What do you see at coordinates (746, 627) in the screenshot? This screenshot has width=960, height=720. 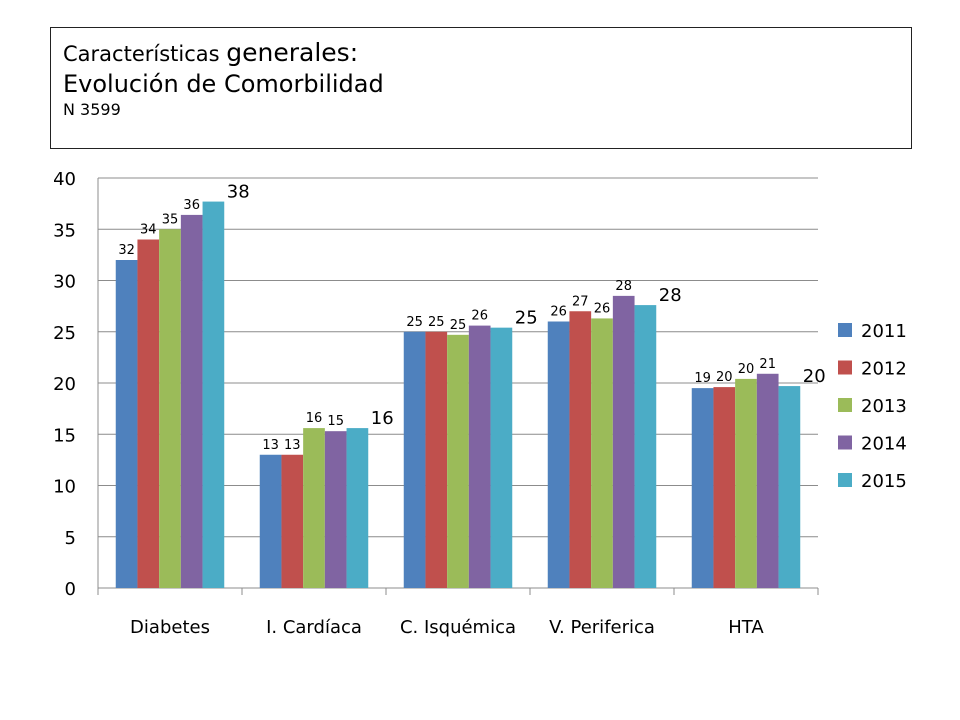 I see `x-tick-label: HTA` at bounding box center [746, 627].